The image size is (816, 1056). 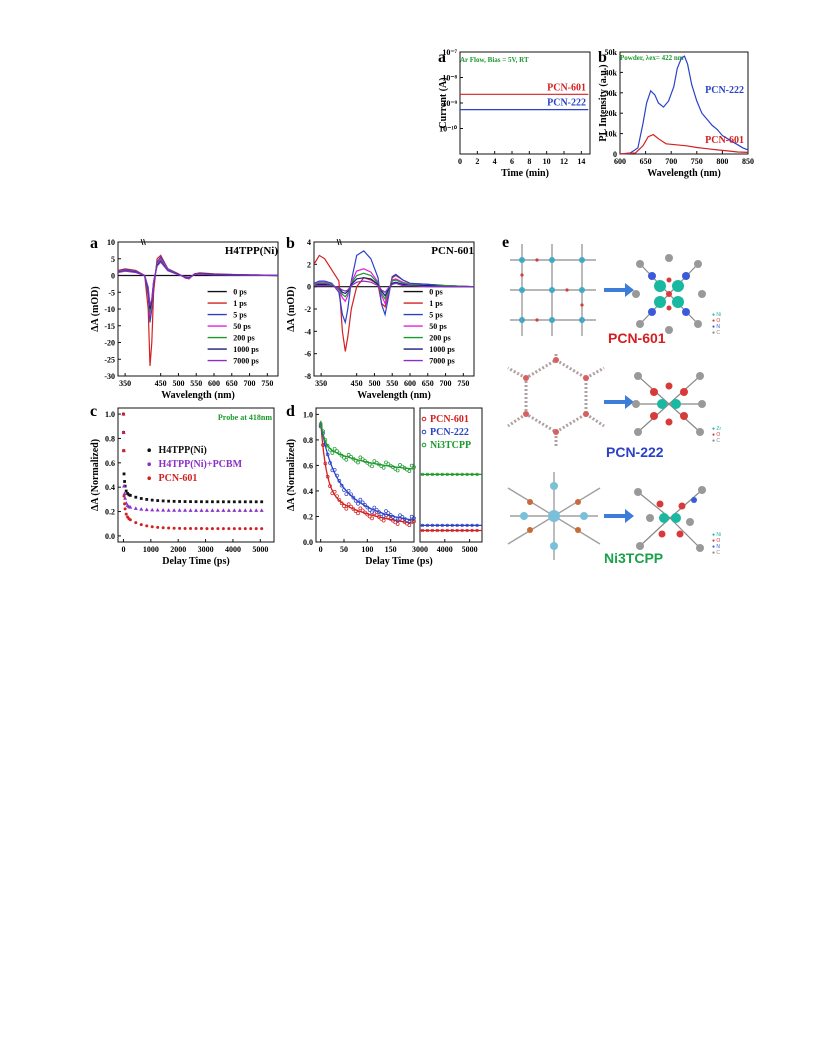 I want to click on bottom-e-letter: e, so click(x=505, y=242).